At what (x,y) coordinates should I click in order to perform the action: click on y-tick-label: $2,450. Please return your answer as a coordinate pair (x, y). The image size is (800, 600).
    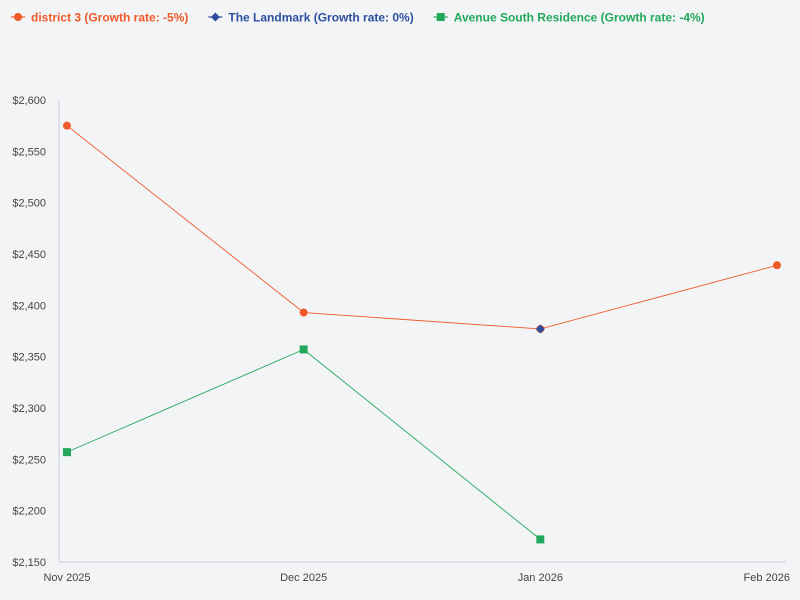
    Looking at the image, I should click on (29, 255).